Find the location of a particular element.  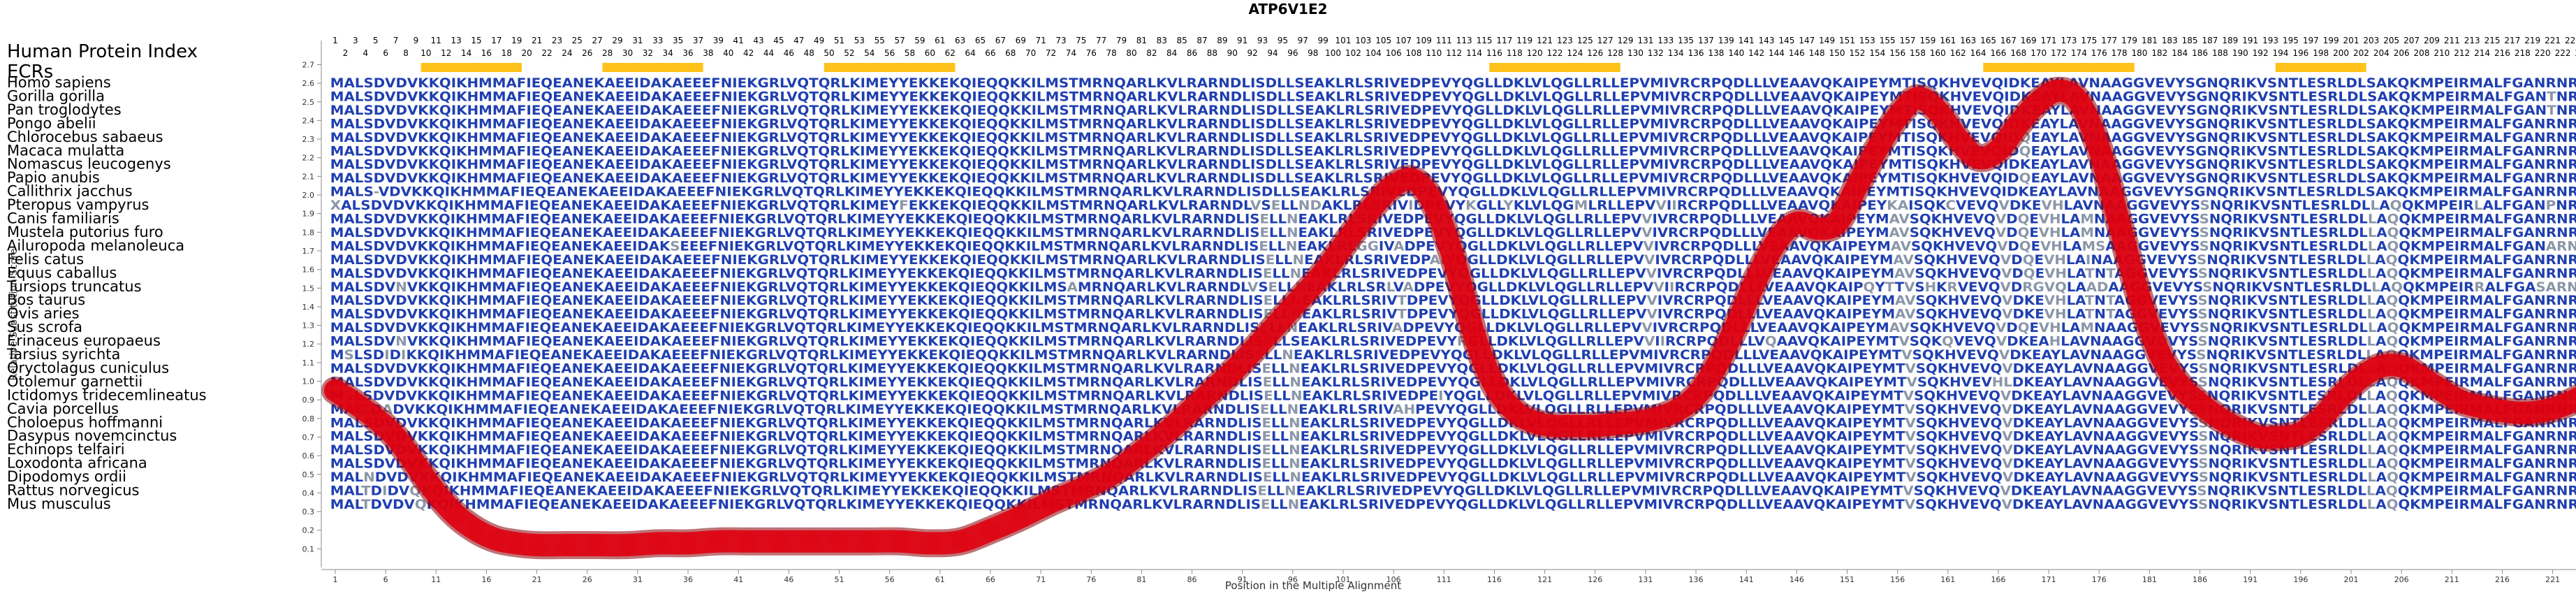

human-index-number: 139 is located at coordinates (1726, 40).